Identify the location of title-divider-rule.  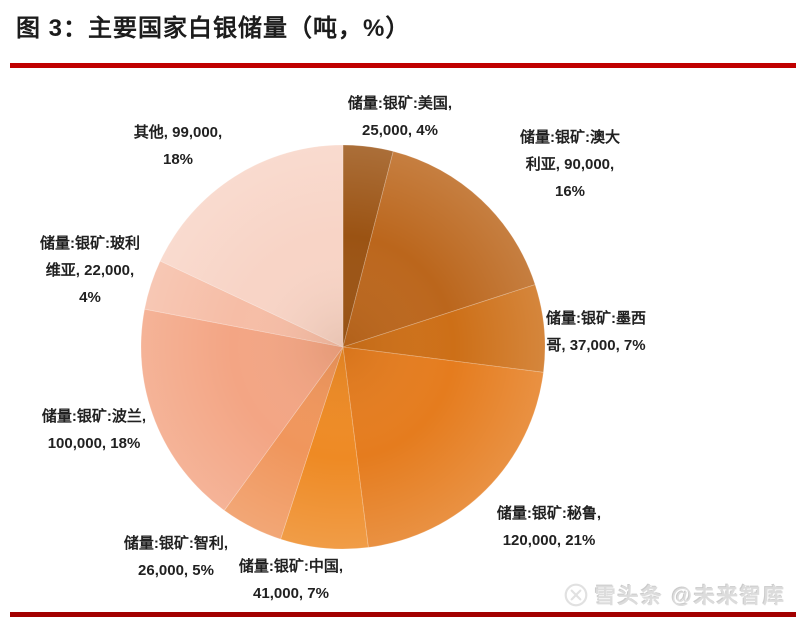
(403, 65).